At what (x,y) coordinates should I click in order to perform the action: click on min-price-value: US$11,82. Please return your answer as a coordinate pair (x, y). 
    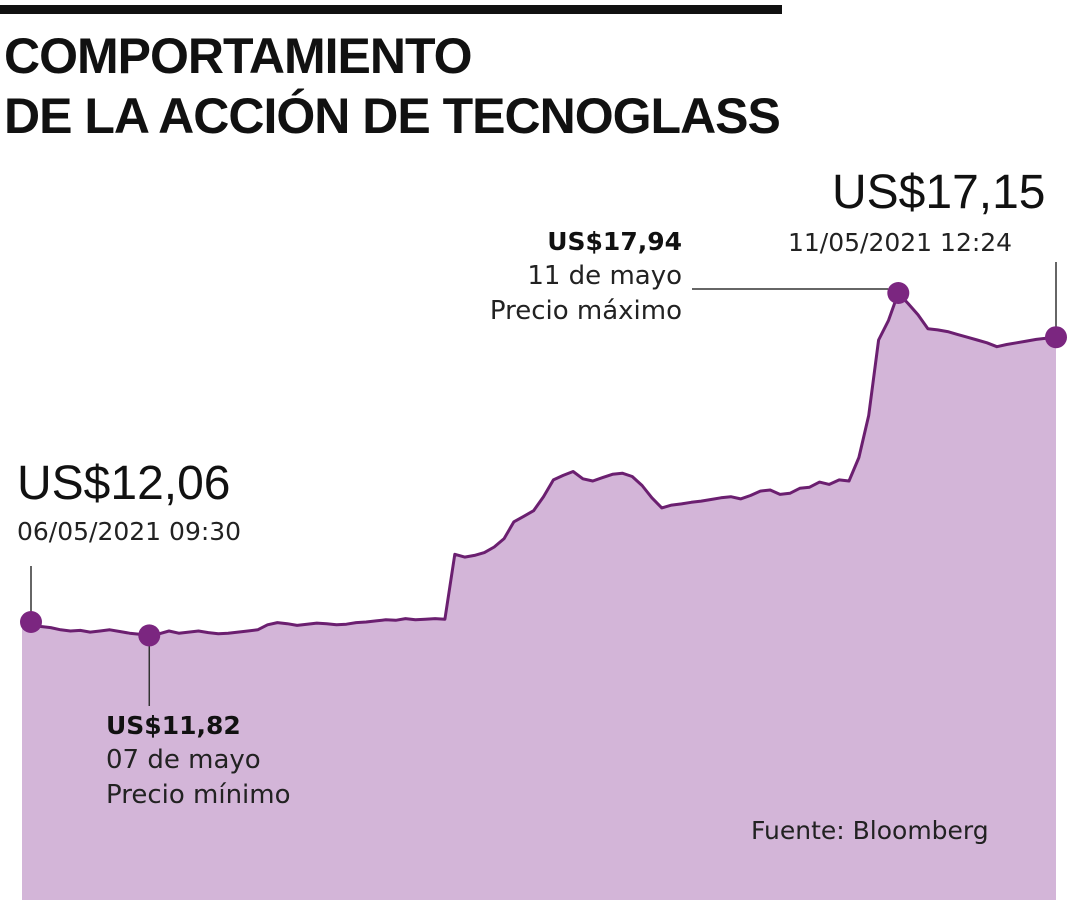
    Looking at the image, I should click on (173, 725).